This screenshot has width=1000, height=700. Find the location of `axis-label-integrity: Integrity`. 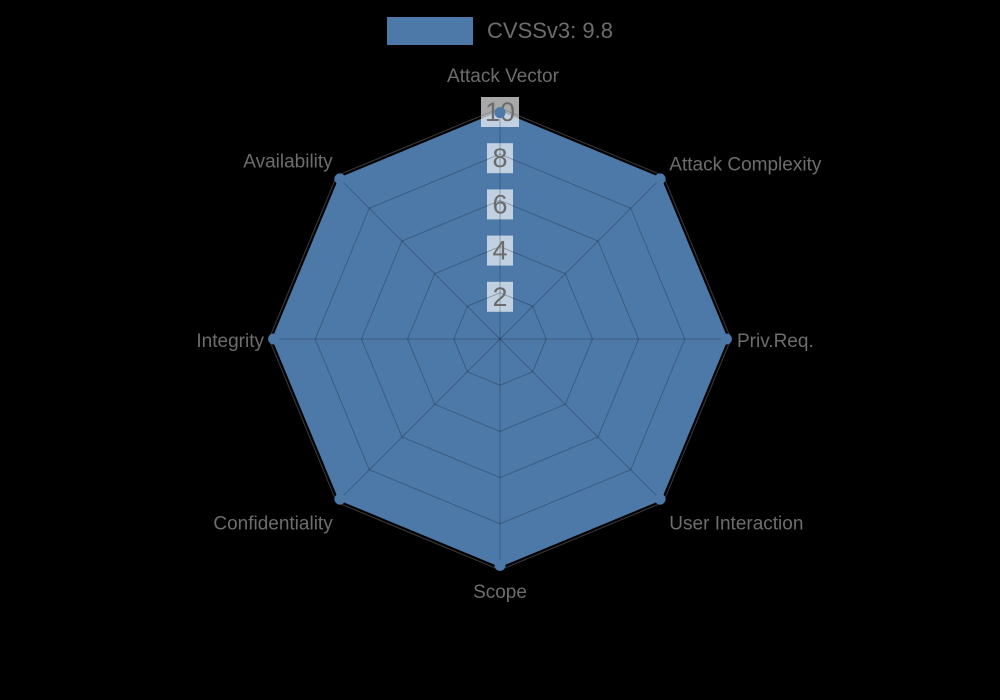

axis-label-integrity: Integrity is located at coordinates (230, 341).